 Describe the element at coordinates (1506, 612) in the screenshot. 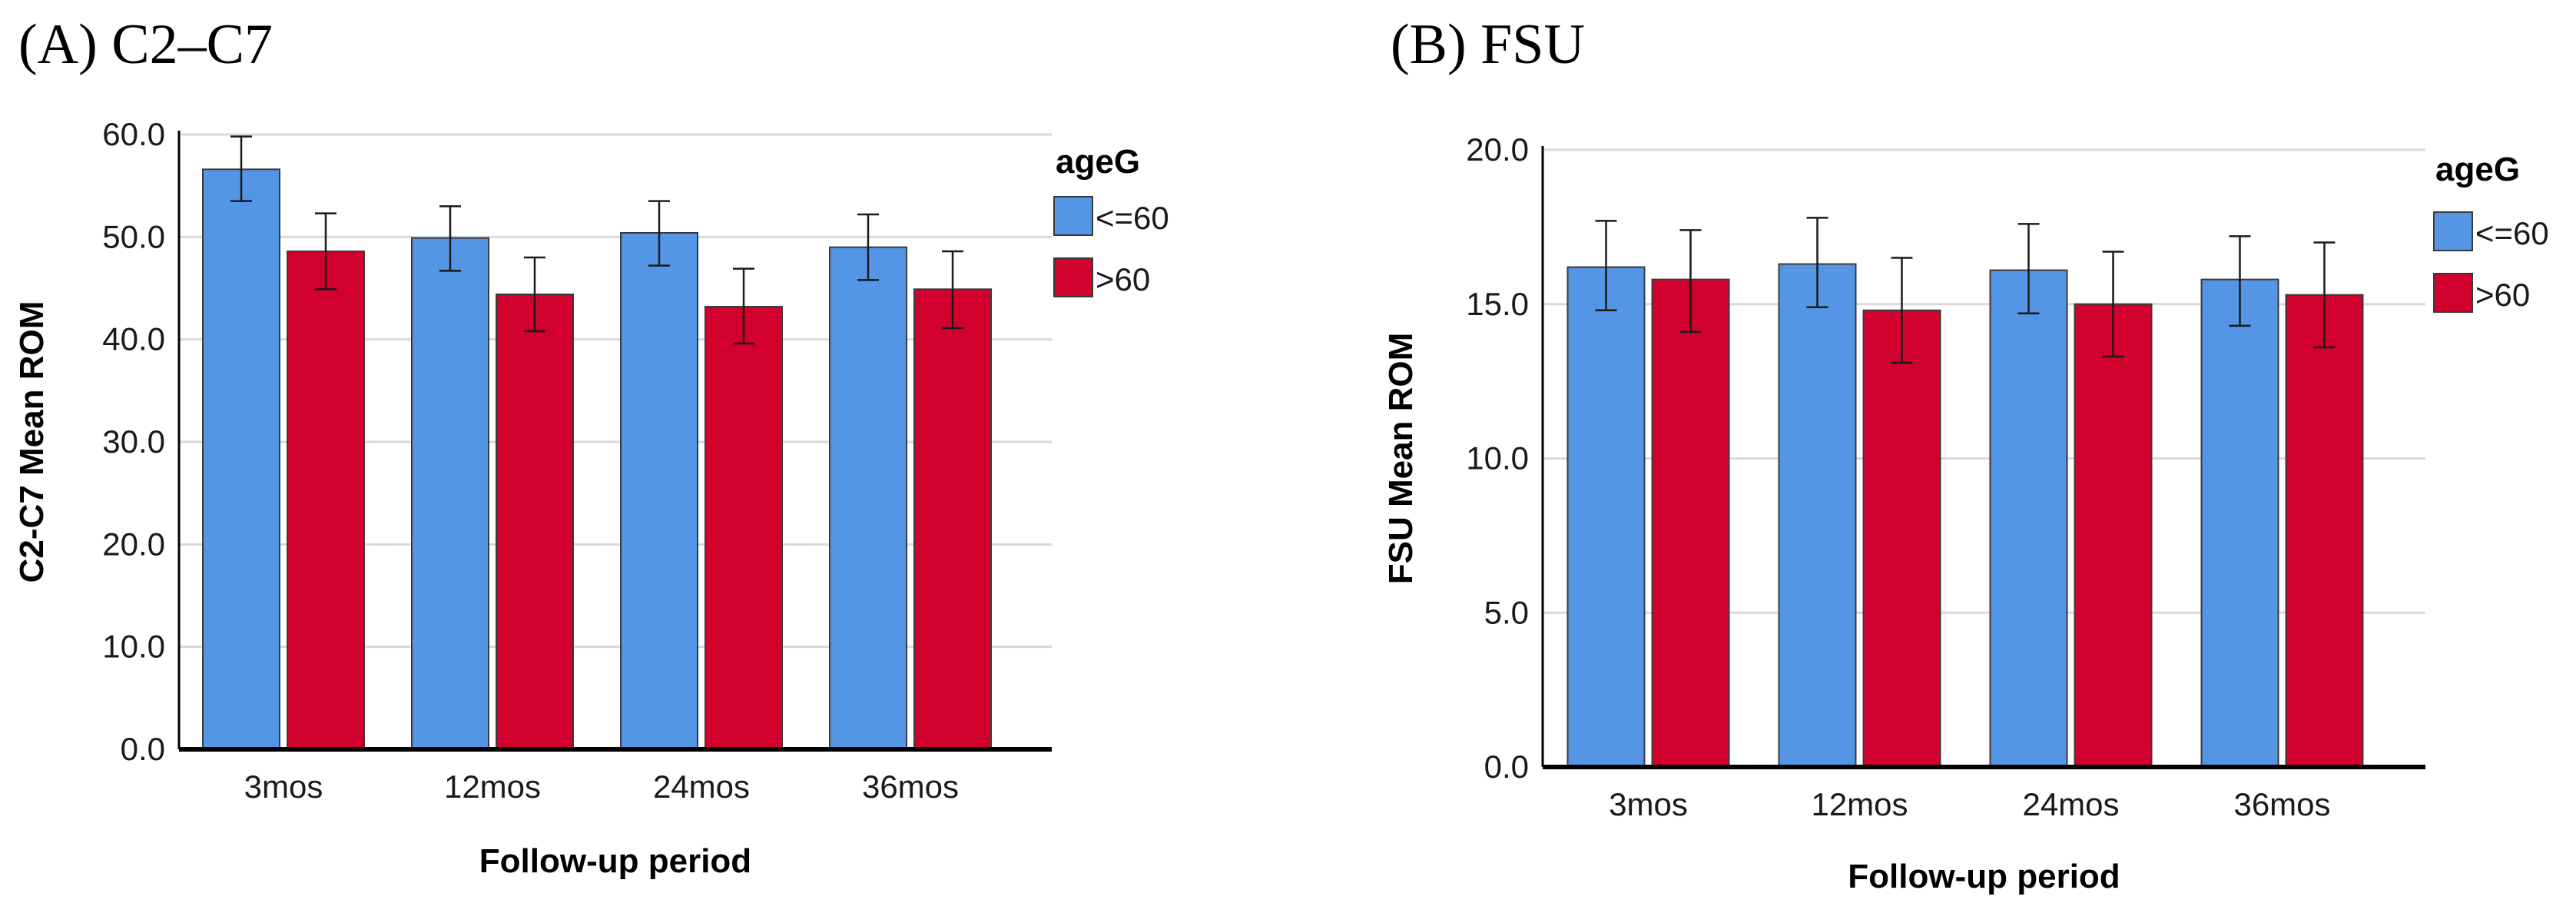

I see `y-tick-label: 5.0` at that location.